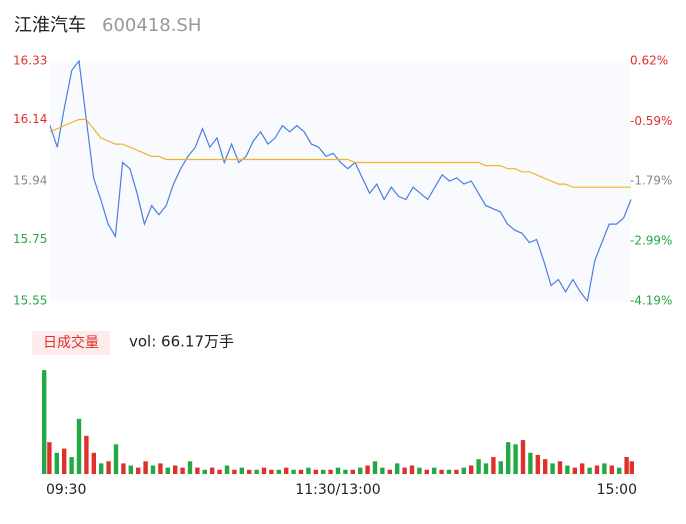 Image resolution: width=686 pixels, height=524 pixels. I want to click on volume-total: vol: 66.17万手, so click(181, 342).